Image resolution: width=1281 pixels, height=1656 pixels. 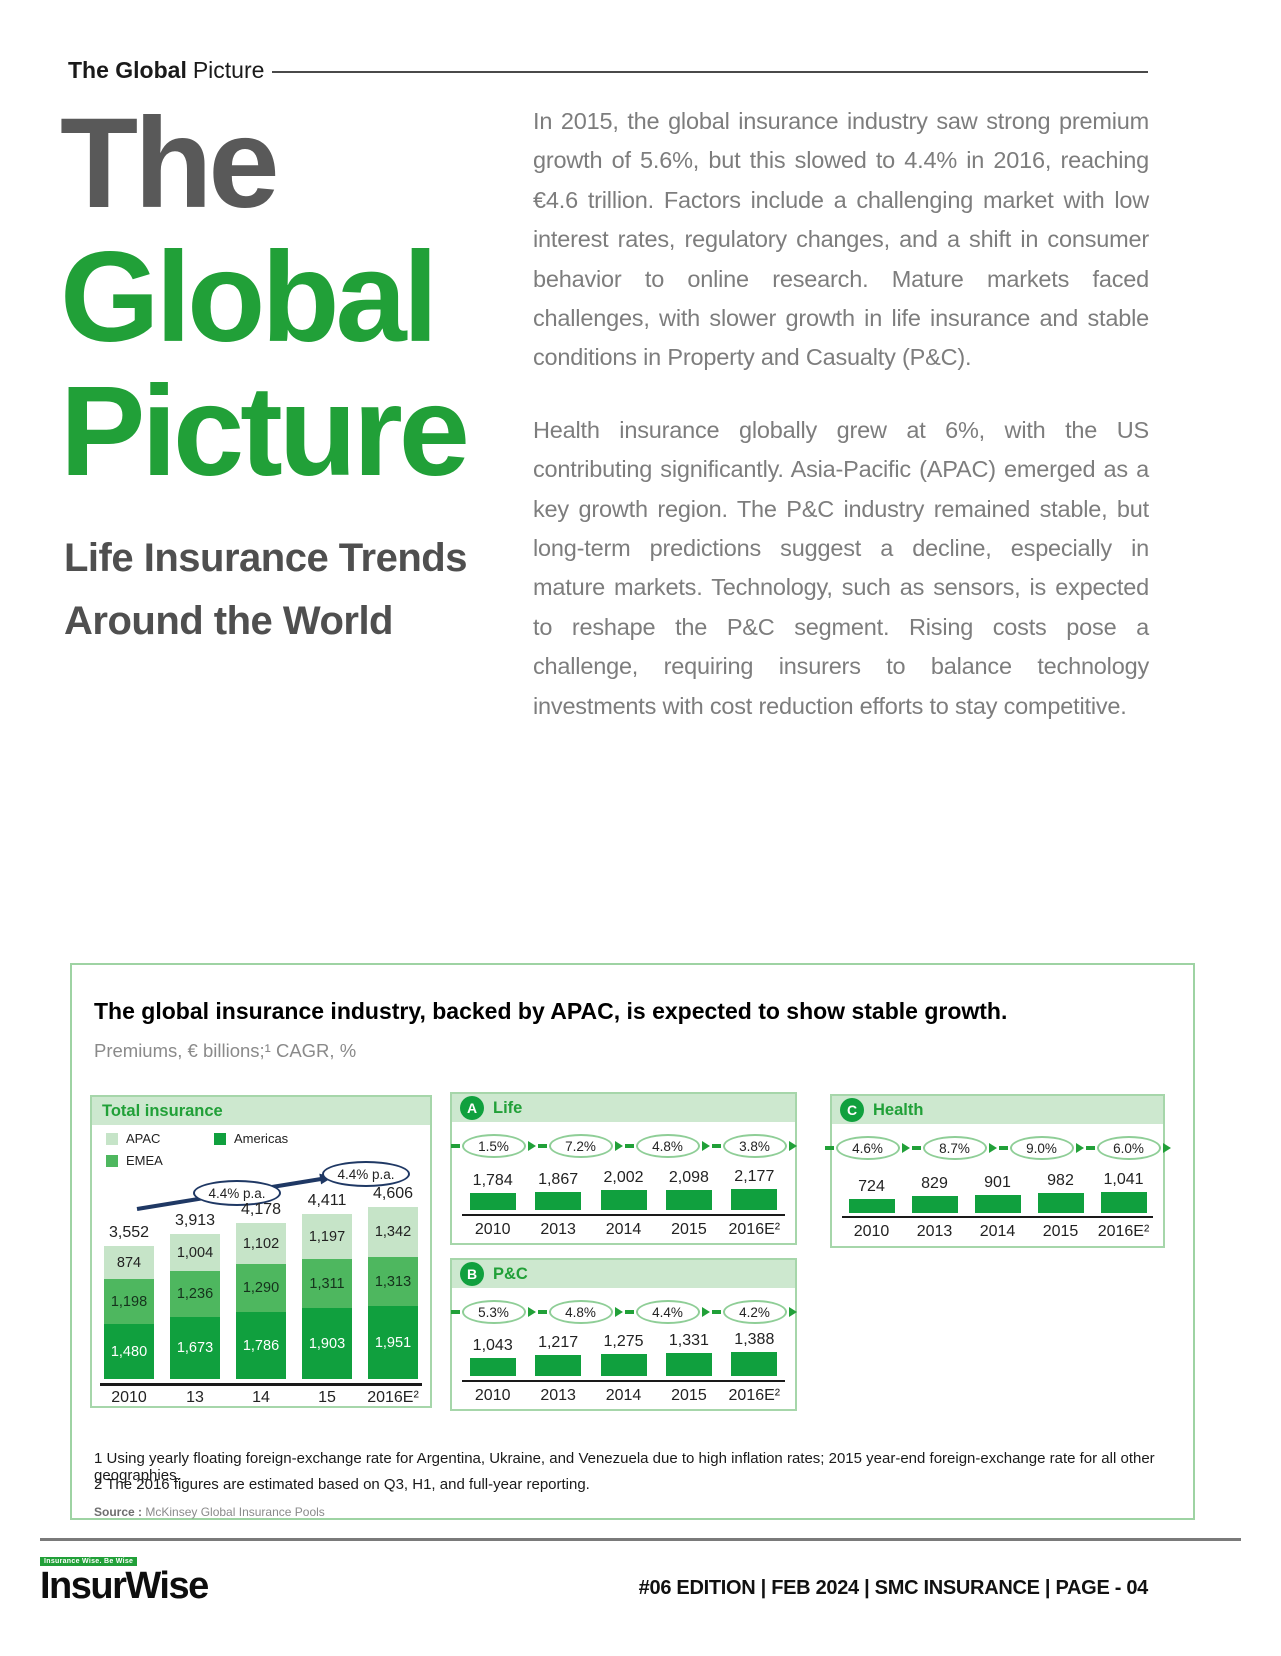 I want to click on health-panel-badge: C, so click(x=852, y=1110).